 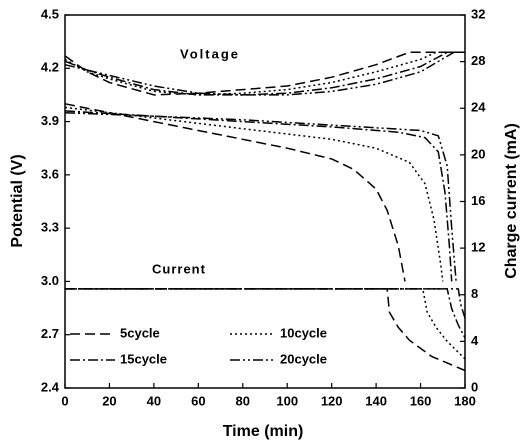 What do you see at coordinates (478, 107) in the screenshot?
I see `y2-tick-label: 24` at bounding box center [478, 107].